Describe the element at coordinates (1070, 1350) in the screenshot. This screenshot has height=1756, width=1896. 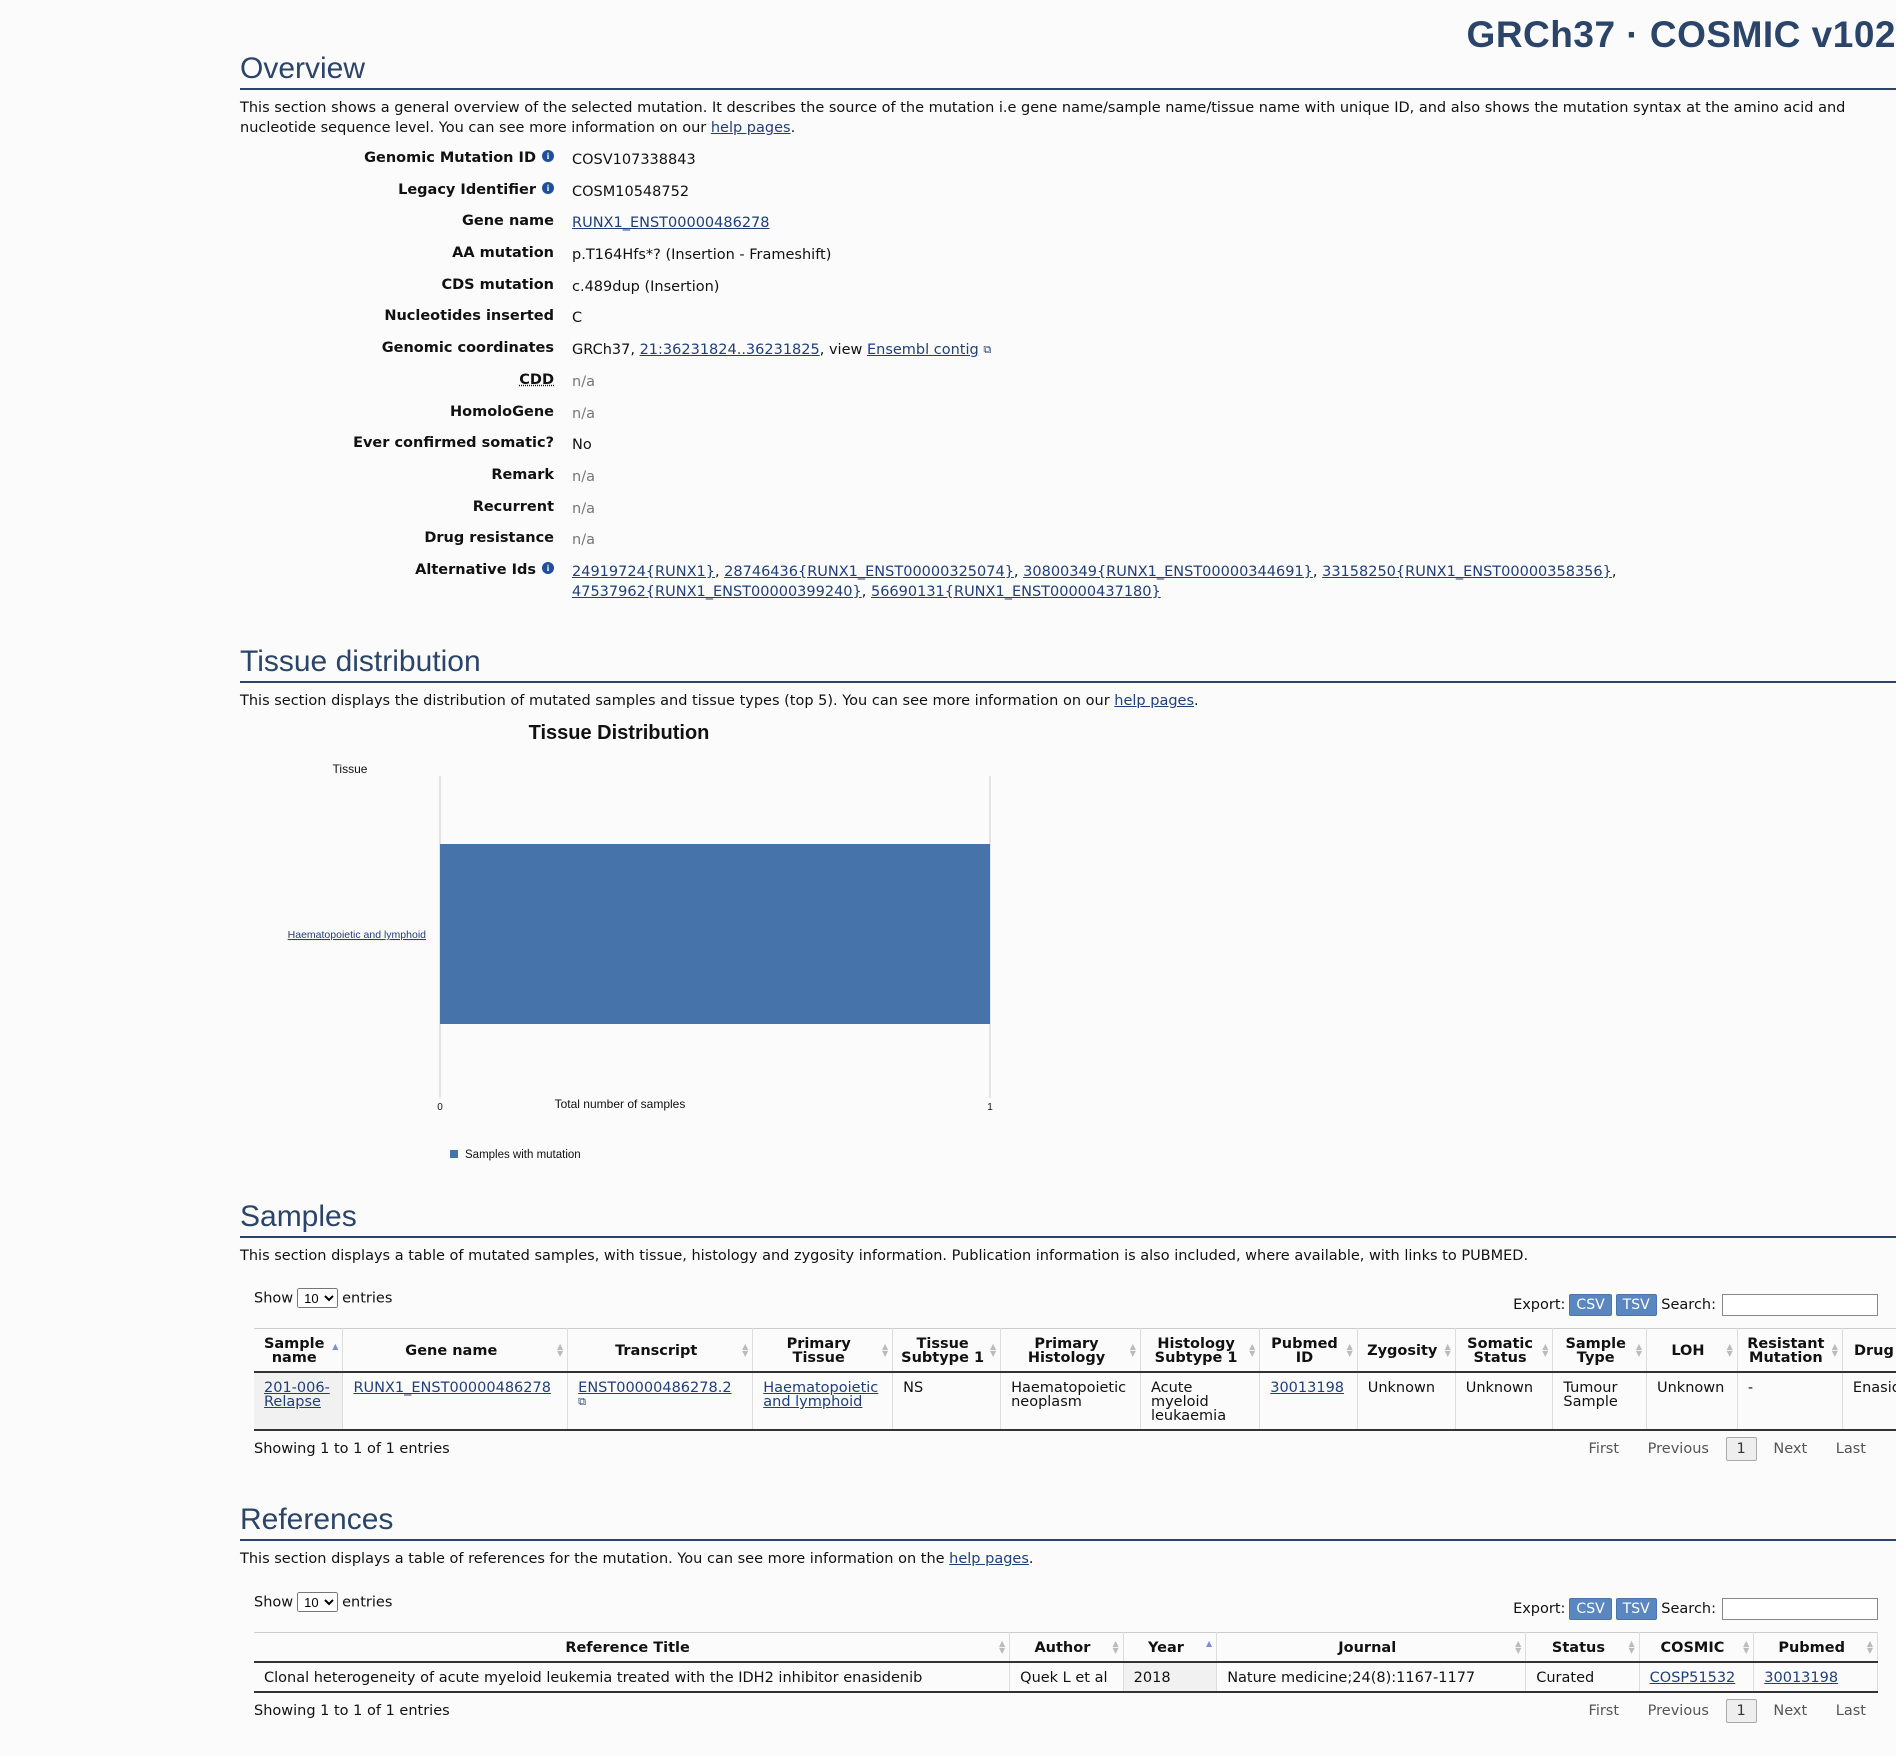
I see `column-header: Primary Histology ▲ ▼` at that location.